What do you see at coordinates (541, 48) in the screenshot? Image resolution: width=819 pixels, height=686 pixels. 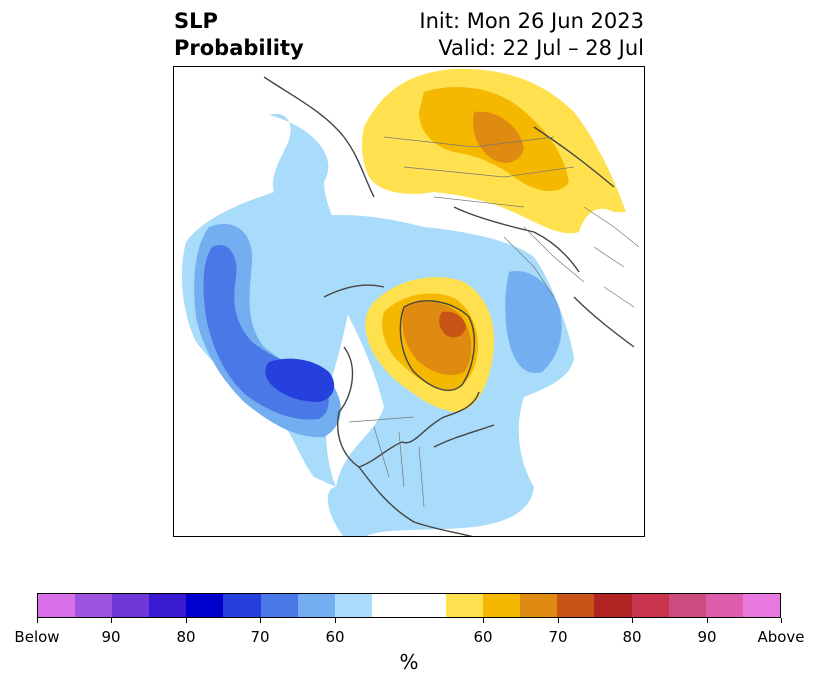 I see `valid-range: Valid: 22 Jul – 28 Jul` at bounding box center [541, 48].